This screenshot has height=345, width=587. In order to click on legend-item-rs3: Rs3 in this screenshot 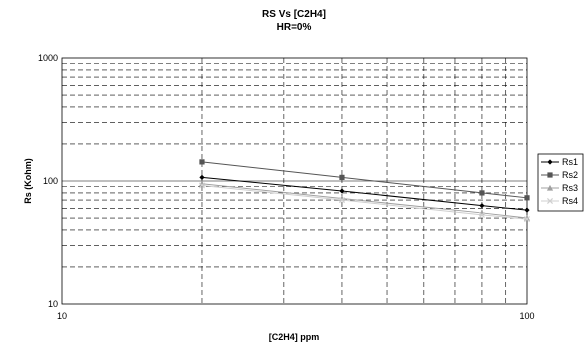, I will do `click(559, 188)`.